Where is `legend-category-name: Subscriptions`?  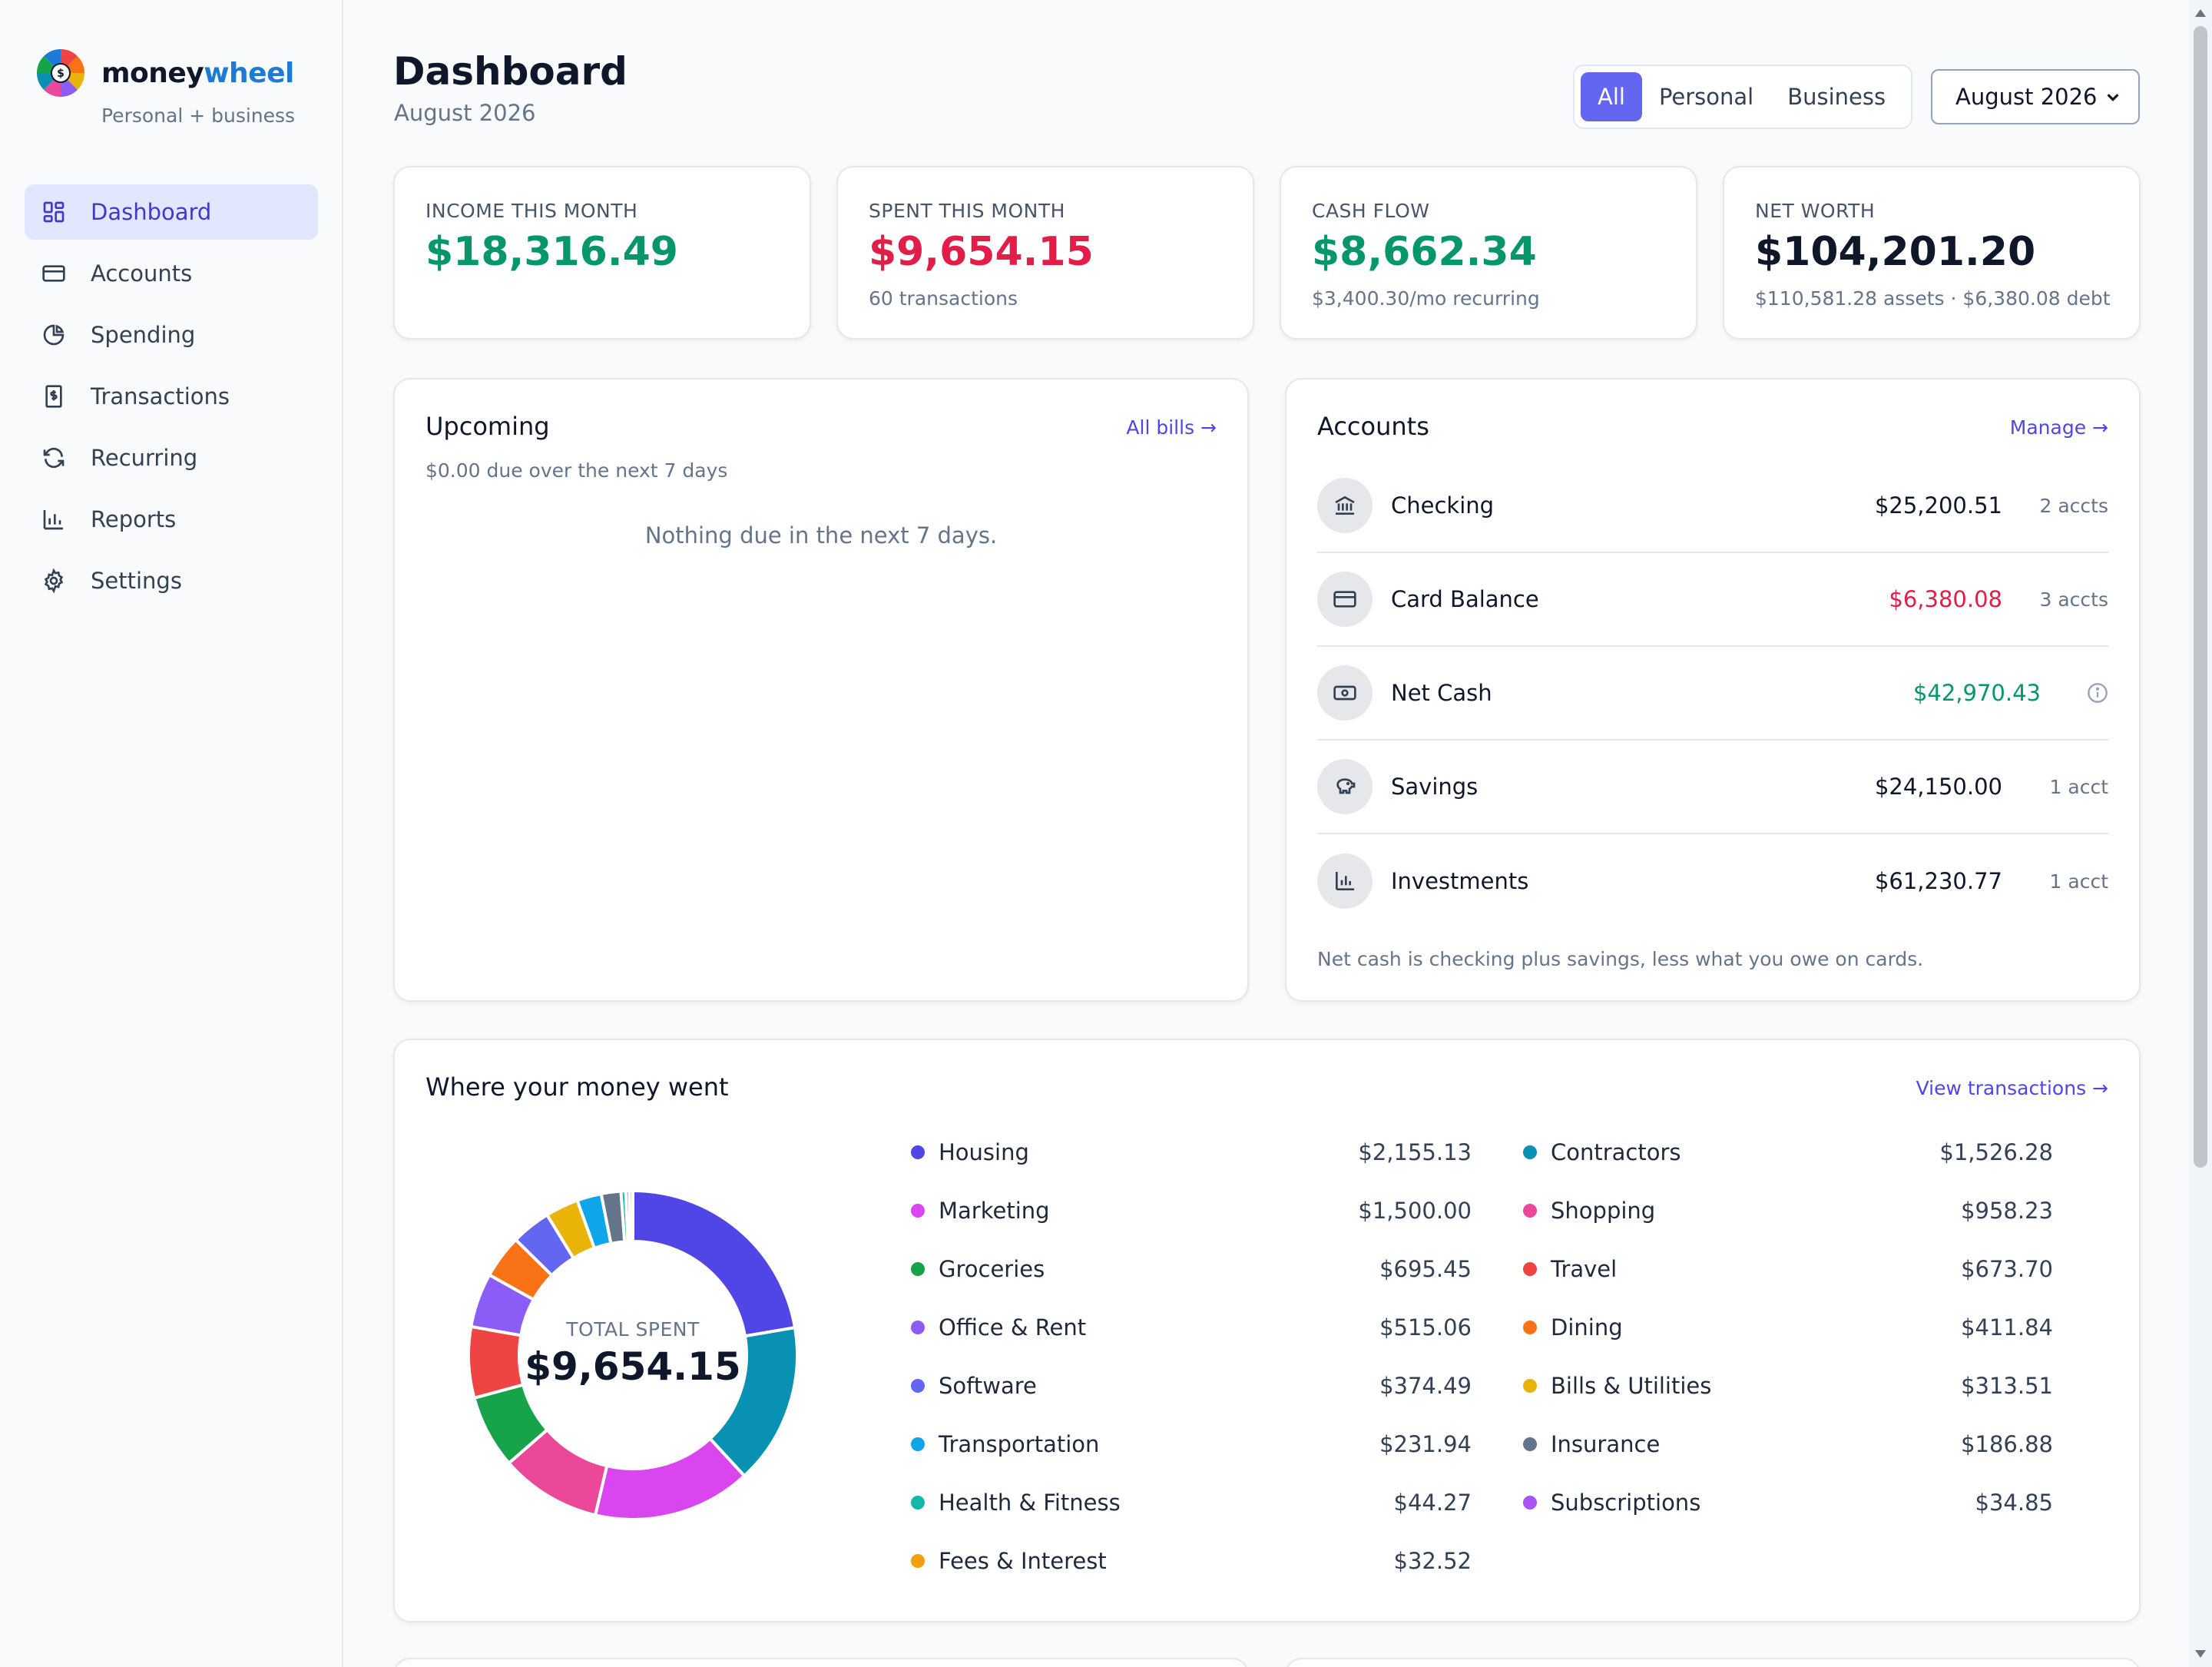 legend-category-name: Subscriptions is located at coordinates (1626, 1503).